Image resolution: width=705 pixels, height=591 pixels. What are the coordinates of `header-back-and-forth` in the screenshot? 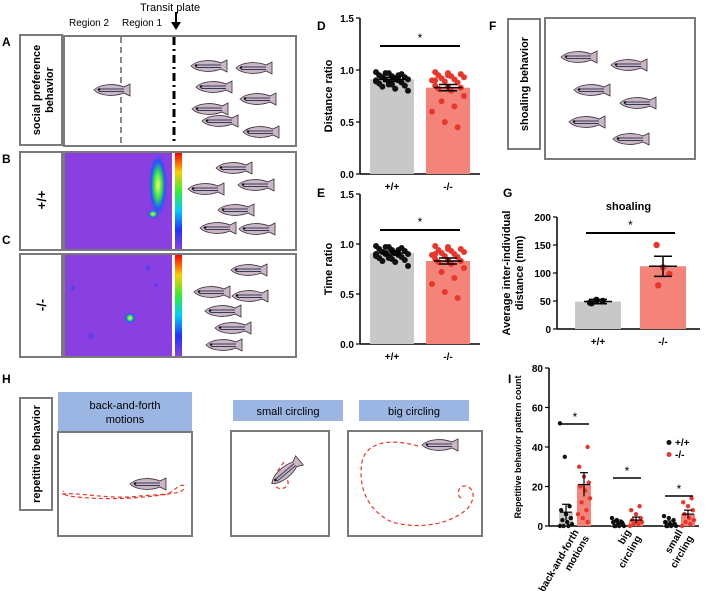 It's located at (125, 412).